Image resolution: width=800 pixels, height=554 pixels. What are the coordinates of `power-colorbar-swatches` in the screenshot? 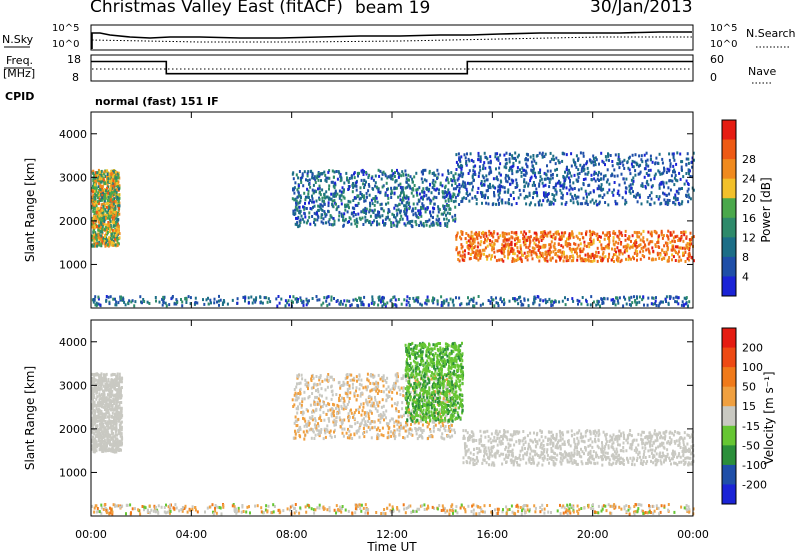 It's located at (729, 208).